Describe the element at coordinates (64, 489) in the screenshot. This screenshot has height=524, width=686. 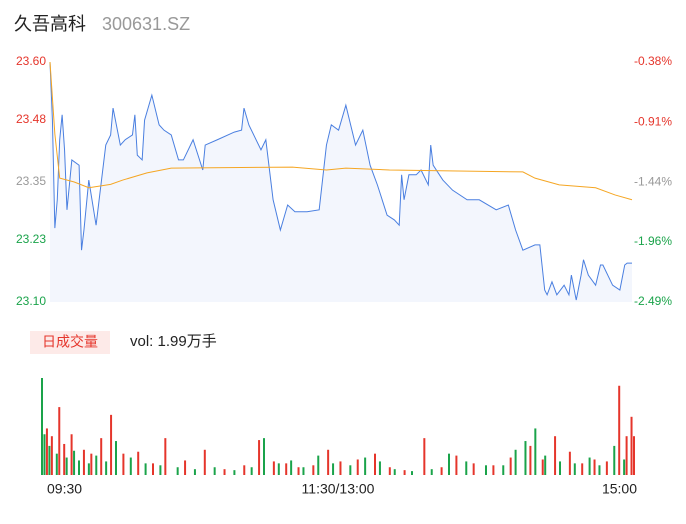
I see `x-tick-label: 09:30` at that location.